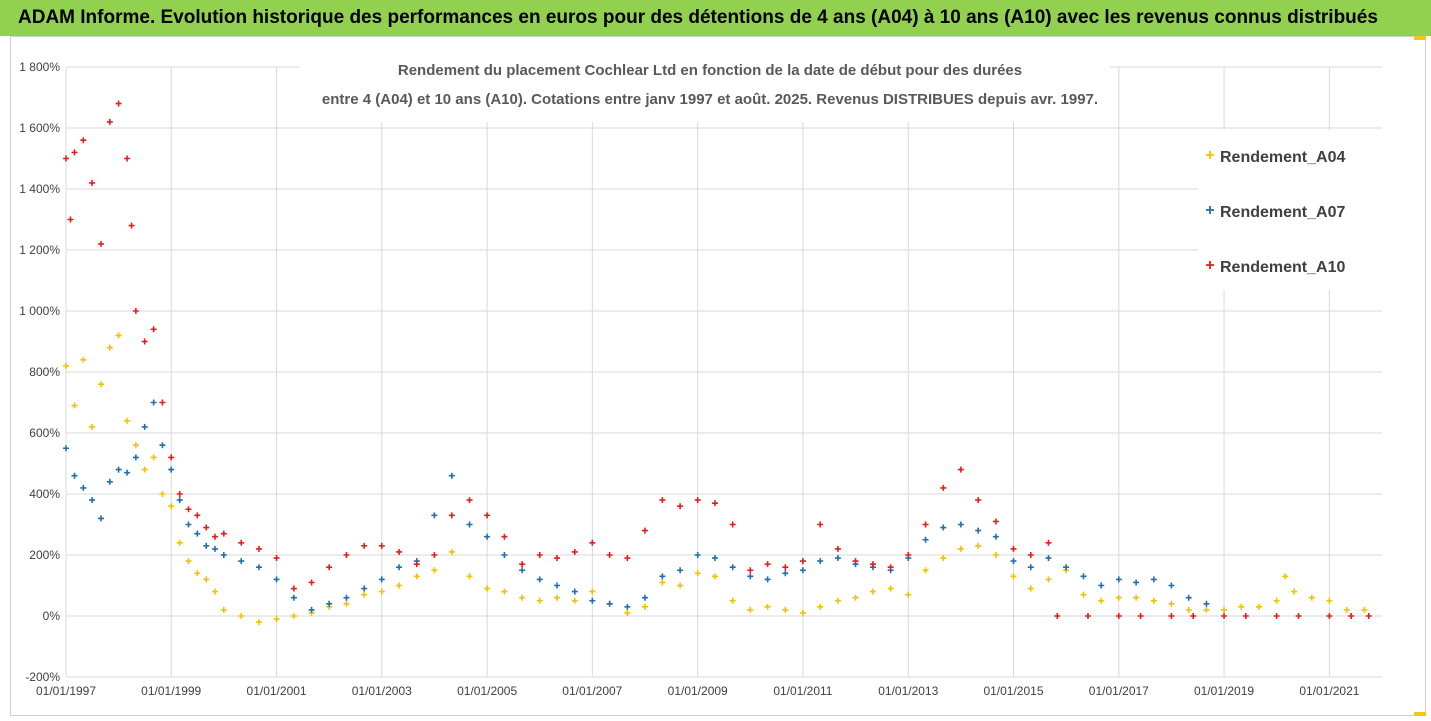 The height and width of the screenshot is (721, 1431). What do you see at coordinates (908, 691) in the screenshot?
I see `x-tick-label: 01/01/2013` at bounding box center [908, 691].